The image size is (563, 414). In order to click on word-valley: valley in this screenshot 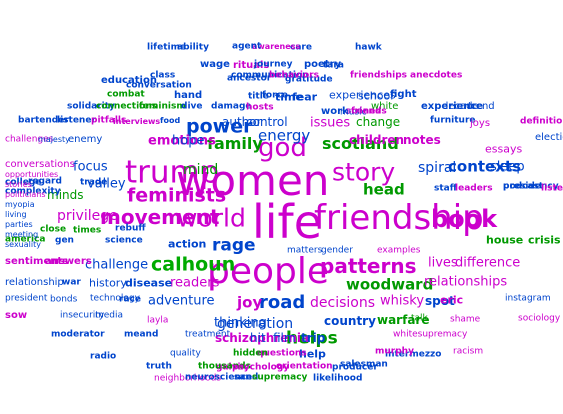, I will do `click(106, 184)`.